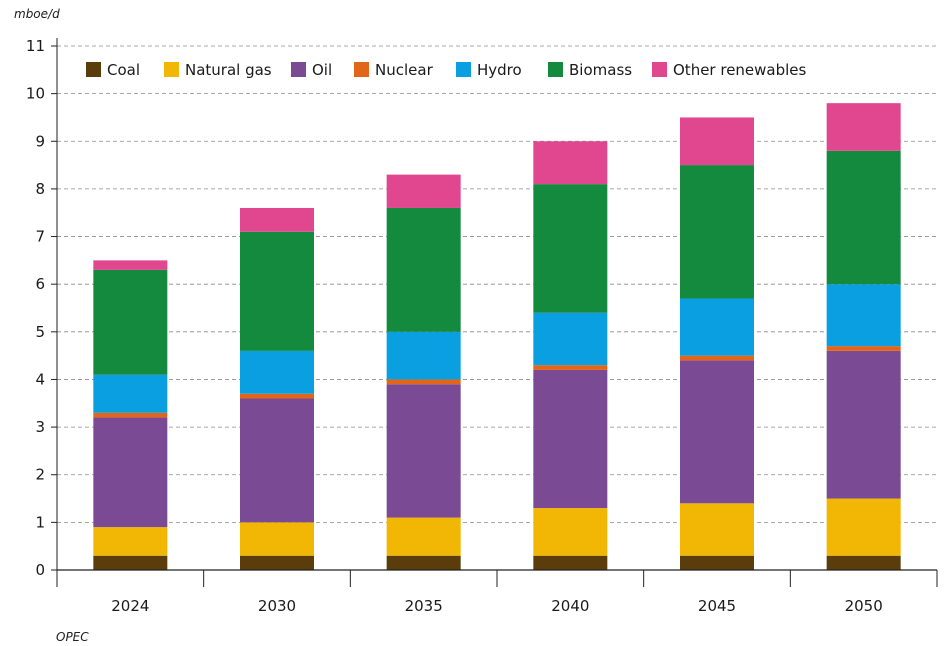 Image resolution: width=947 pixels, height=646 pixels. What do you see at coordinates (40, 237) in the screenshot?
I see `y-tick-label: 7` at bounding box center [40, 237].